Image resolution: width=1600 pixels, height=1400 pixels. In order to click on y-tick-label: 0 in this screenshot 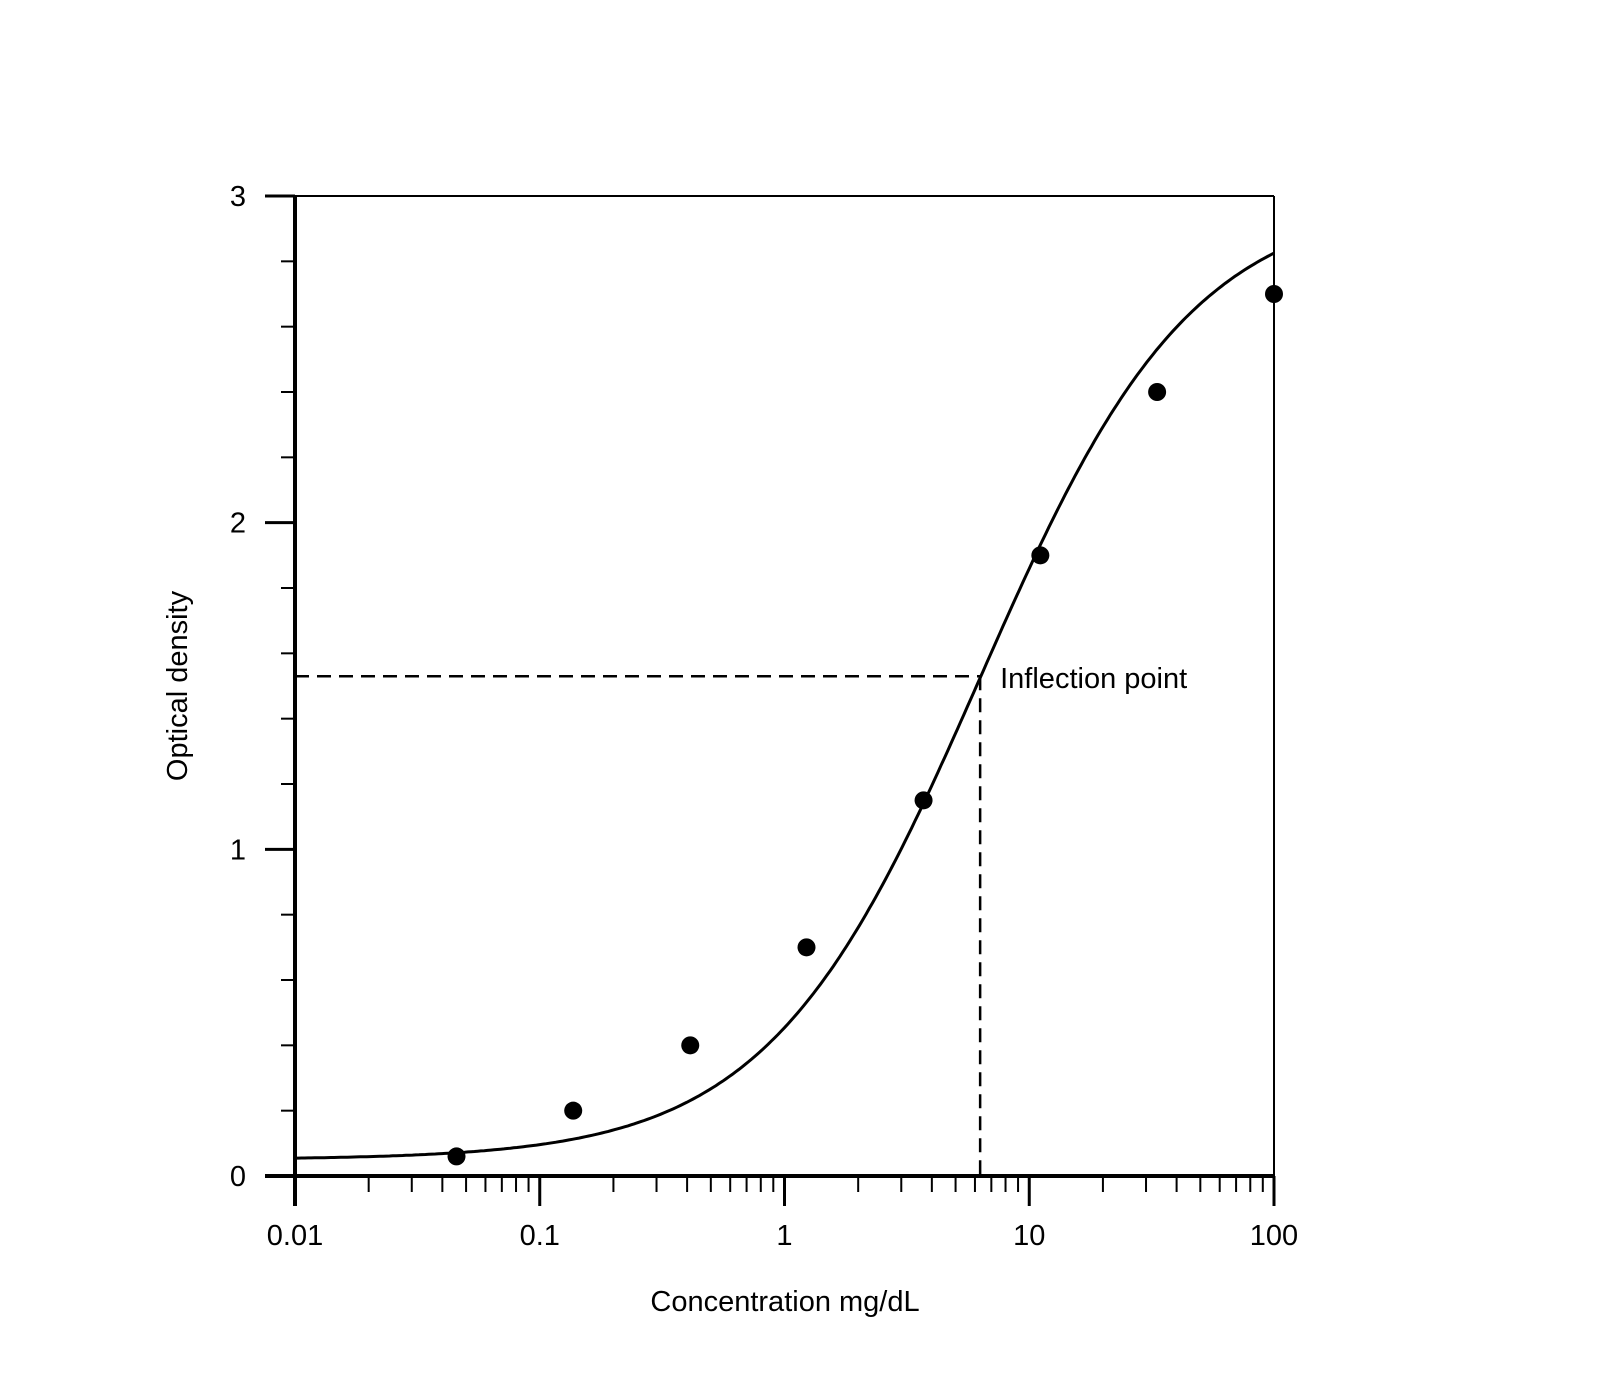, I will do `click(238, 1177)`.